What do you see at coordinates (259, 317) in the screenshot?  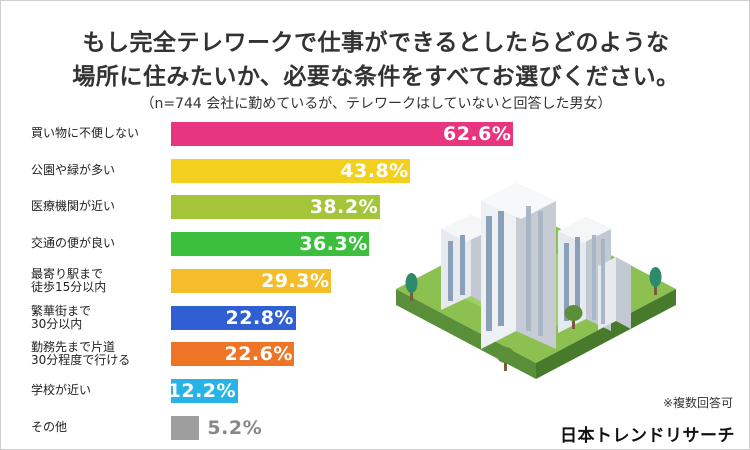 I see `value-label: 22.8%` at bounding box center [259, 317].